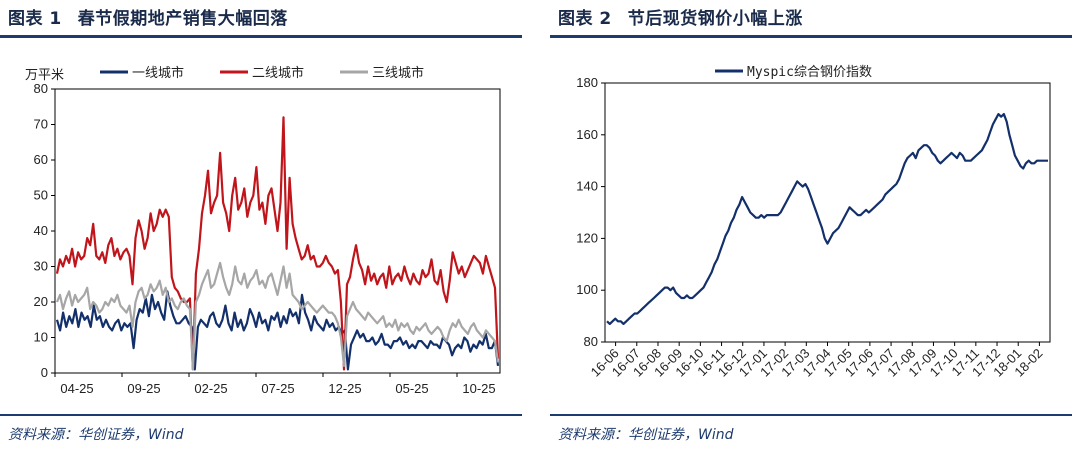 Image resolution: width=1080 pixels, height=450 pixels. Describe the element at coordinates (158, 73) in the screenshot. I see `legend-label-0: 一线城市` at that location.